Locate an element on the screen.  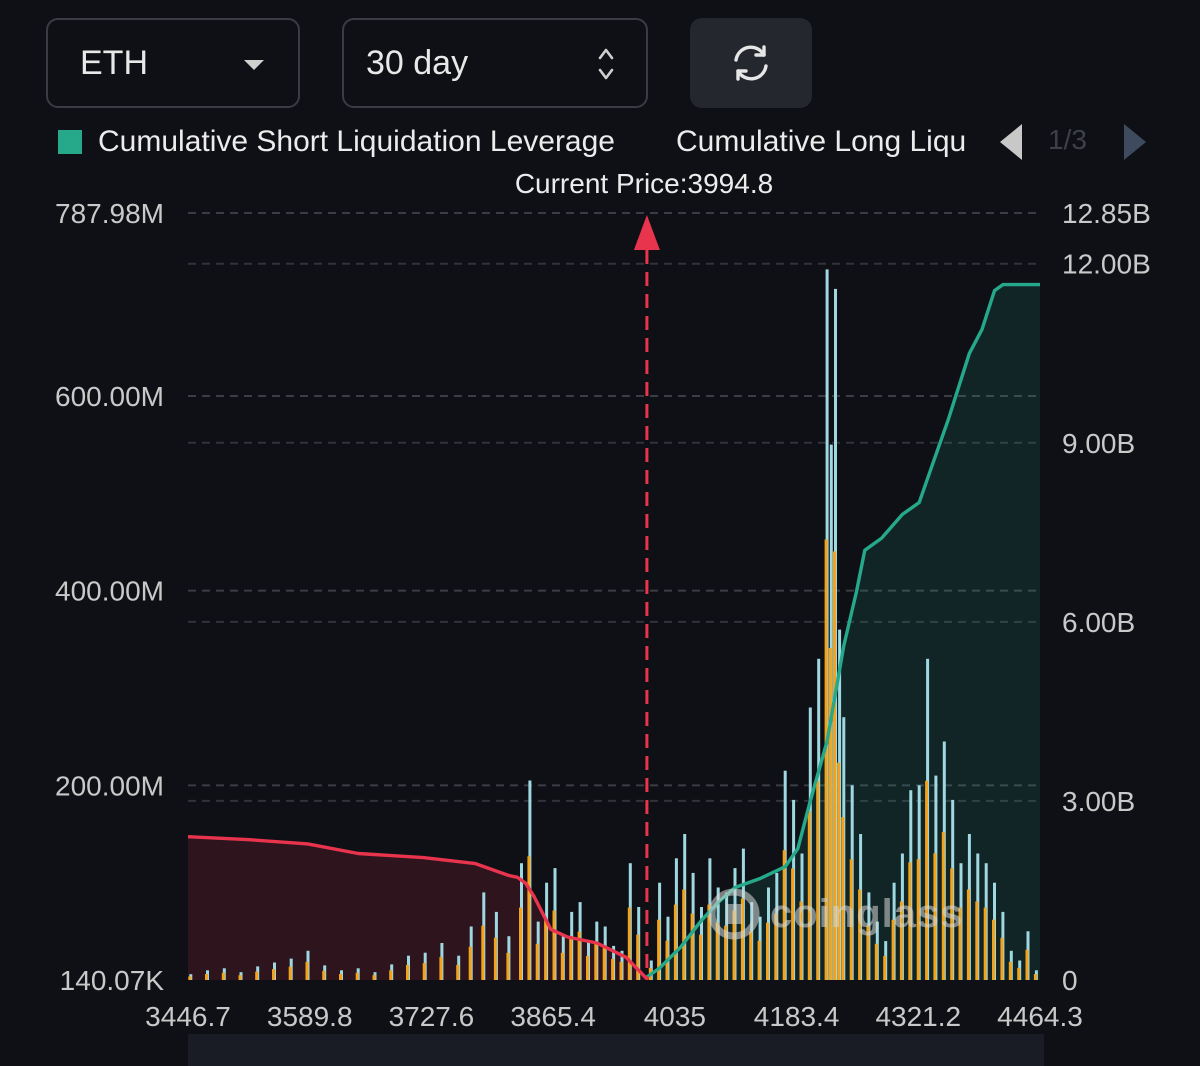
prev-page-icon is located at coordinates (1011, 142).